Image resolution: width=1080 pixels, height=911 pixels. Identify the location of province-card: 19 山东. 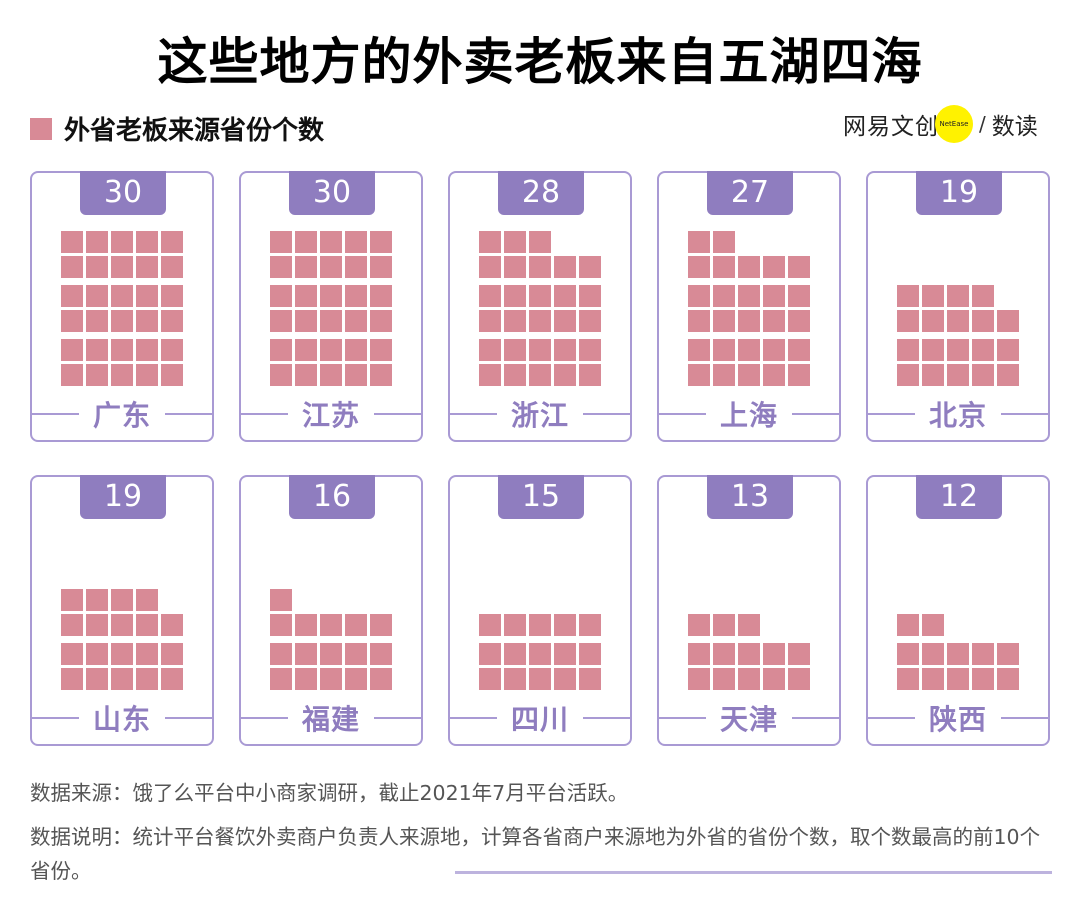
(122, 610).